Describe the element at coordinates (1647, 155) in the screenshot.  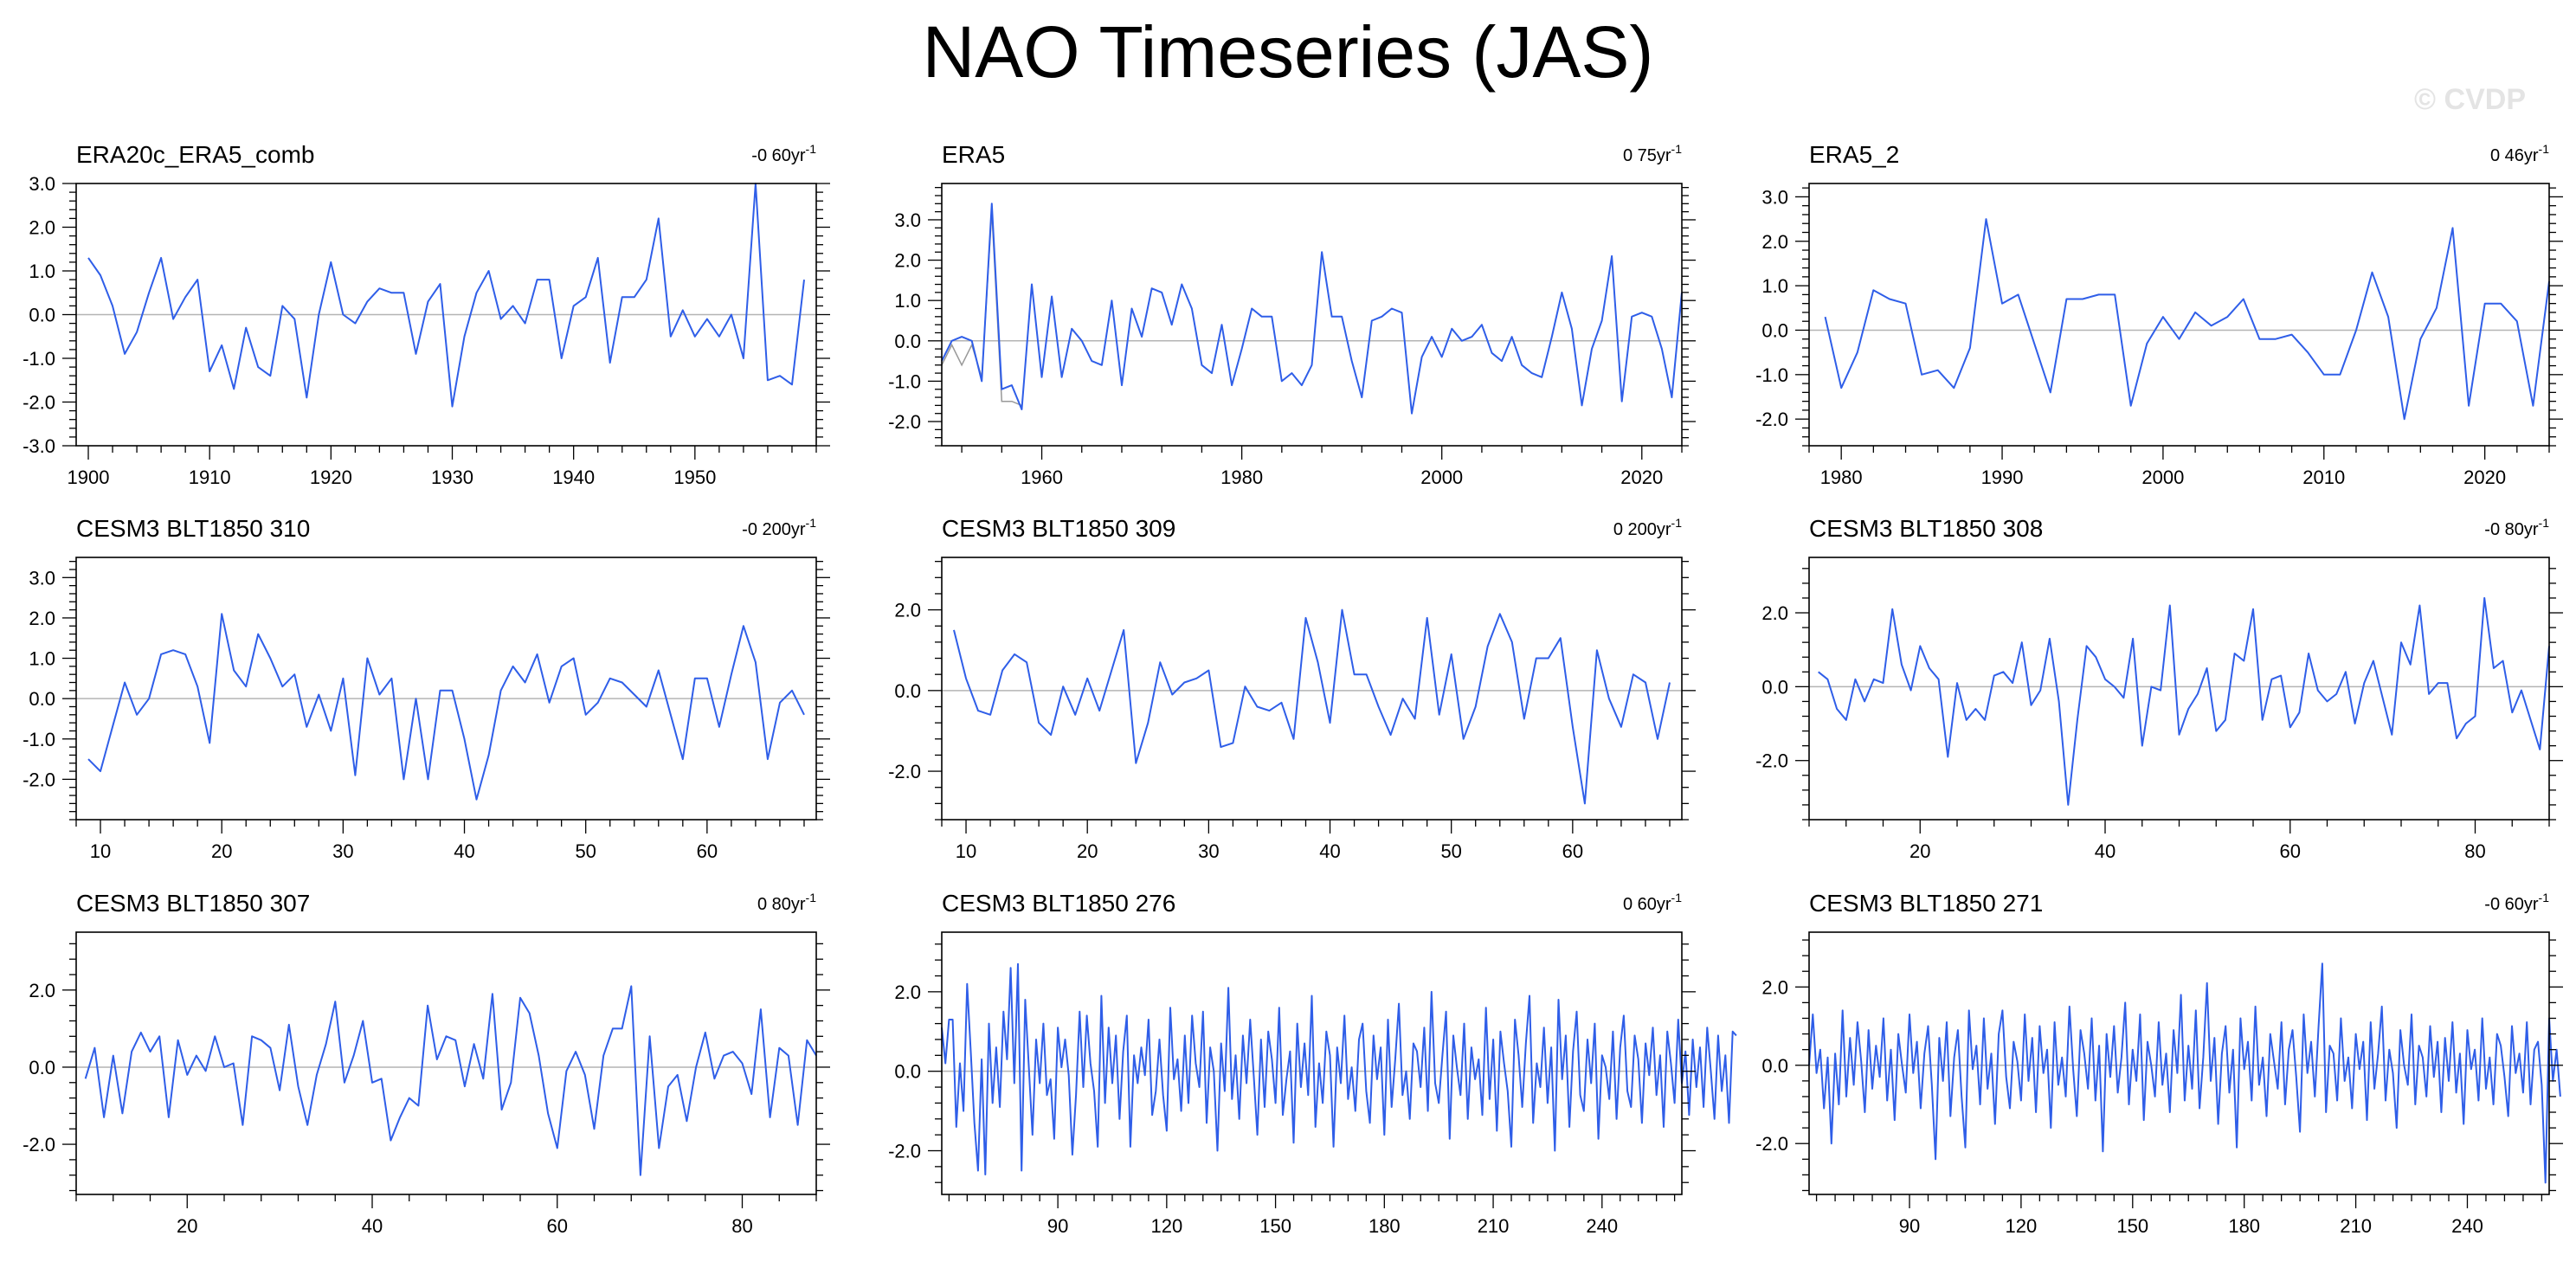
I see `trend-value: 0 75yr` at that location.